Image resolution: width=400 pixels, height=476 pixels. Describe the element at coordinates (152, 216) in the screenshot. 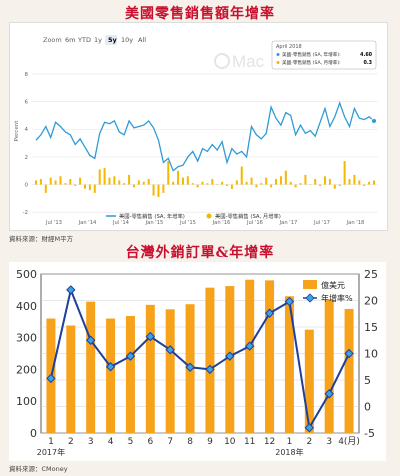

I see `legend-item-yoy: 美國-零售銷售 (SA, 年增率)` at that location.